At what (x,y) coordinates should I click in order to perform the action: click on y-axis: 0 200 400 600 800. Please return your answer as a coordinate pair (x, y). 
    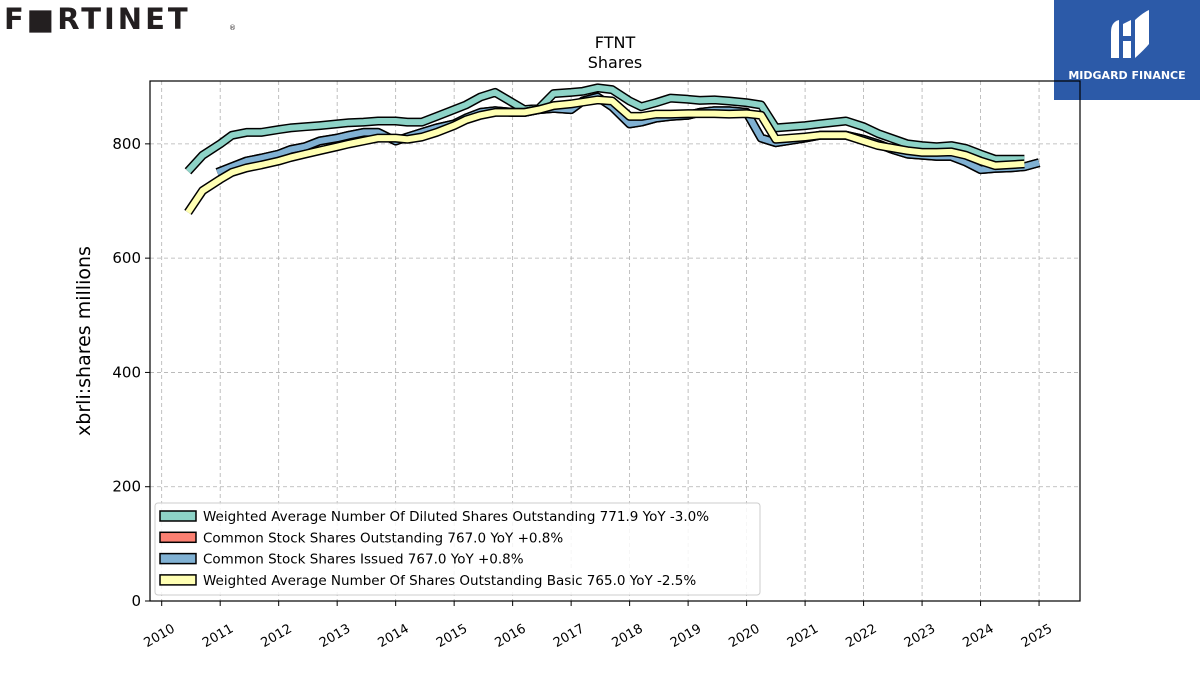
    Looking at the image, I should click on (131, 372).